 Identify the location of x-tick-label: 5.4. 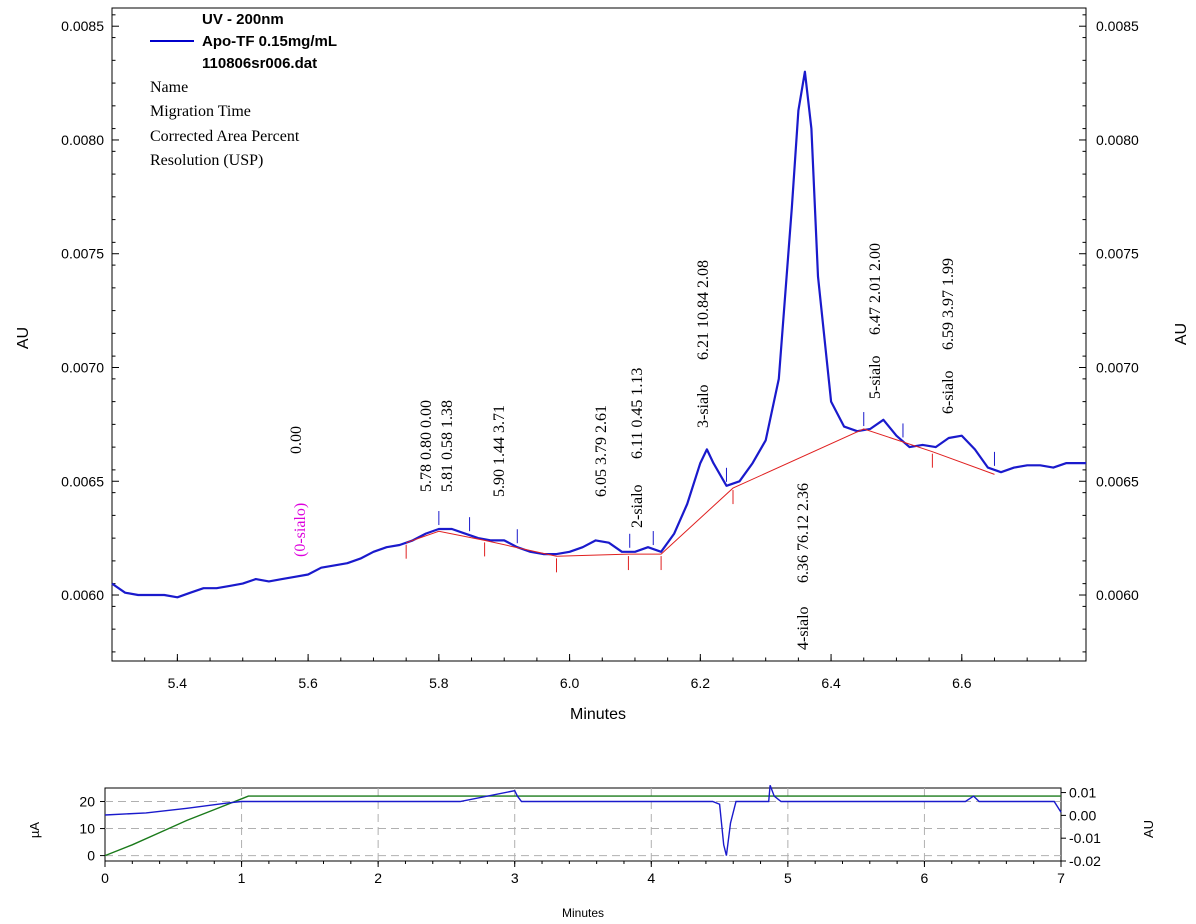
(178, 683).